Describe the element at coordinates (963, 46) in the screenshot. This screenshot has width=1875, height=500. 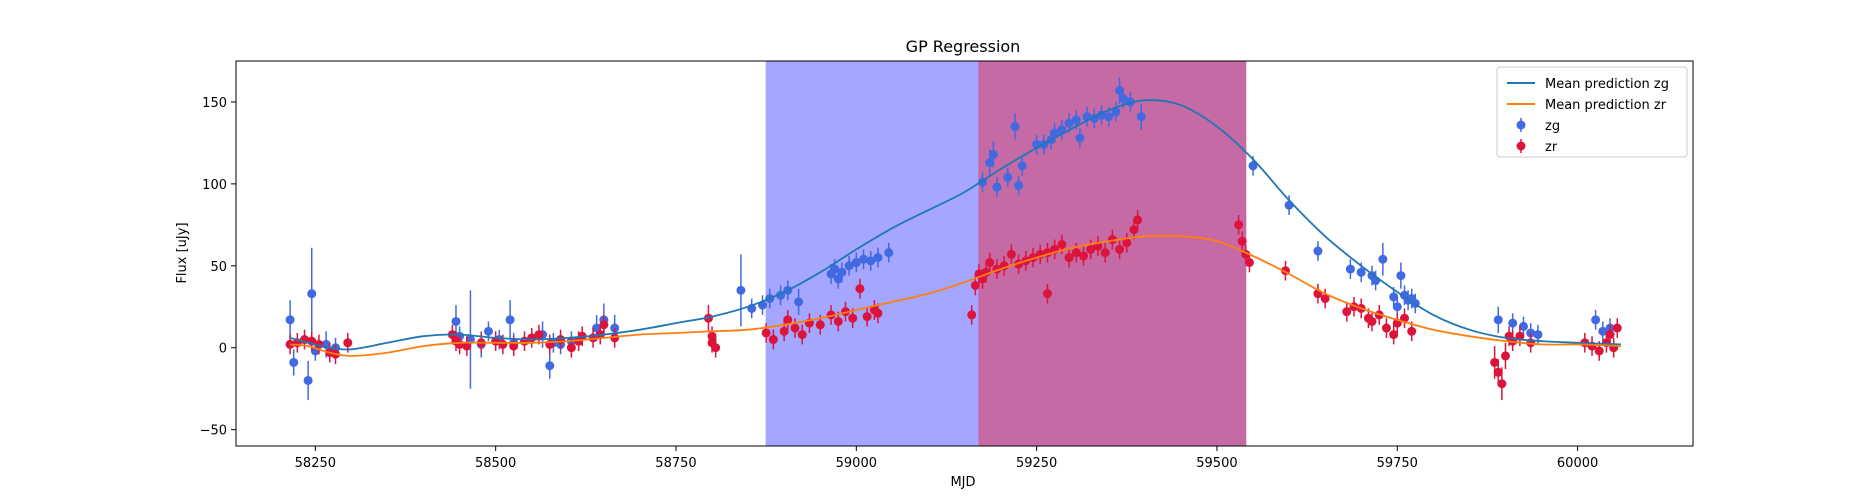
I see `chart-title: GP Regression` at that location.